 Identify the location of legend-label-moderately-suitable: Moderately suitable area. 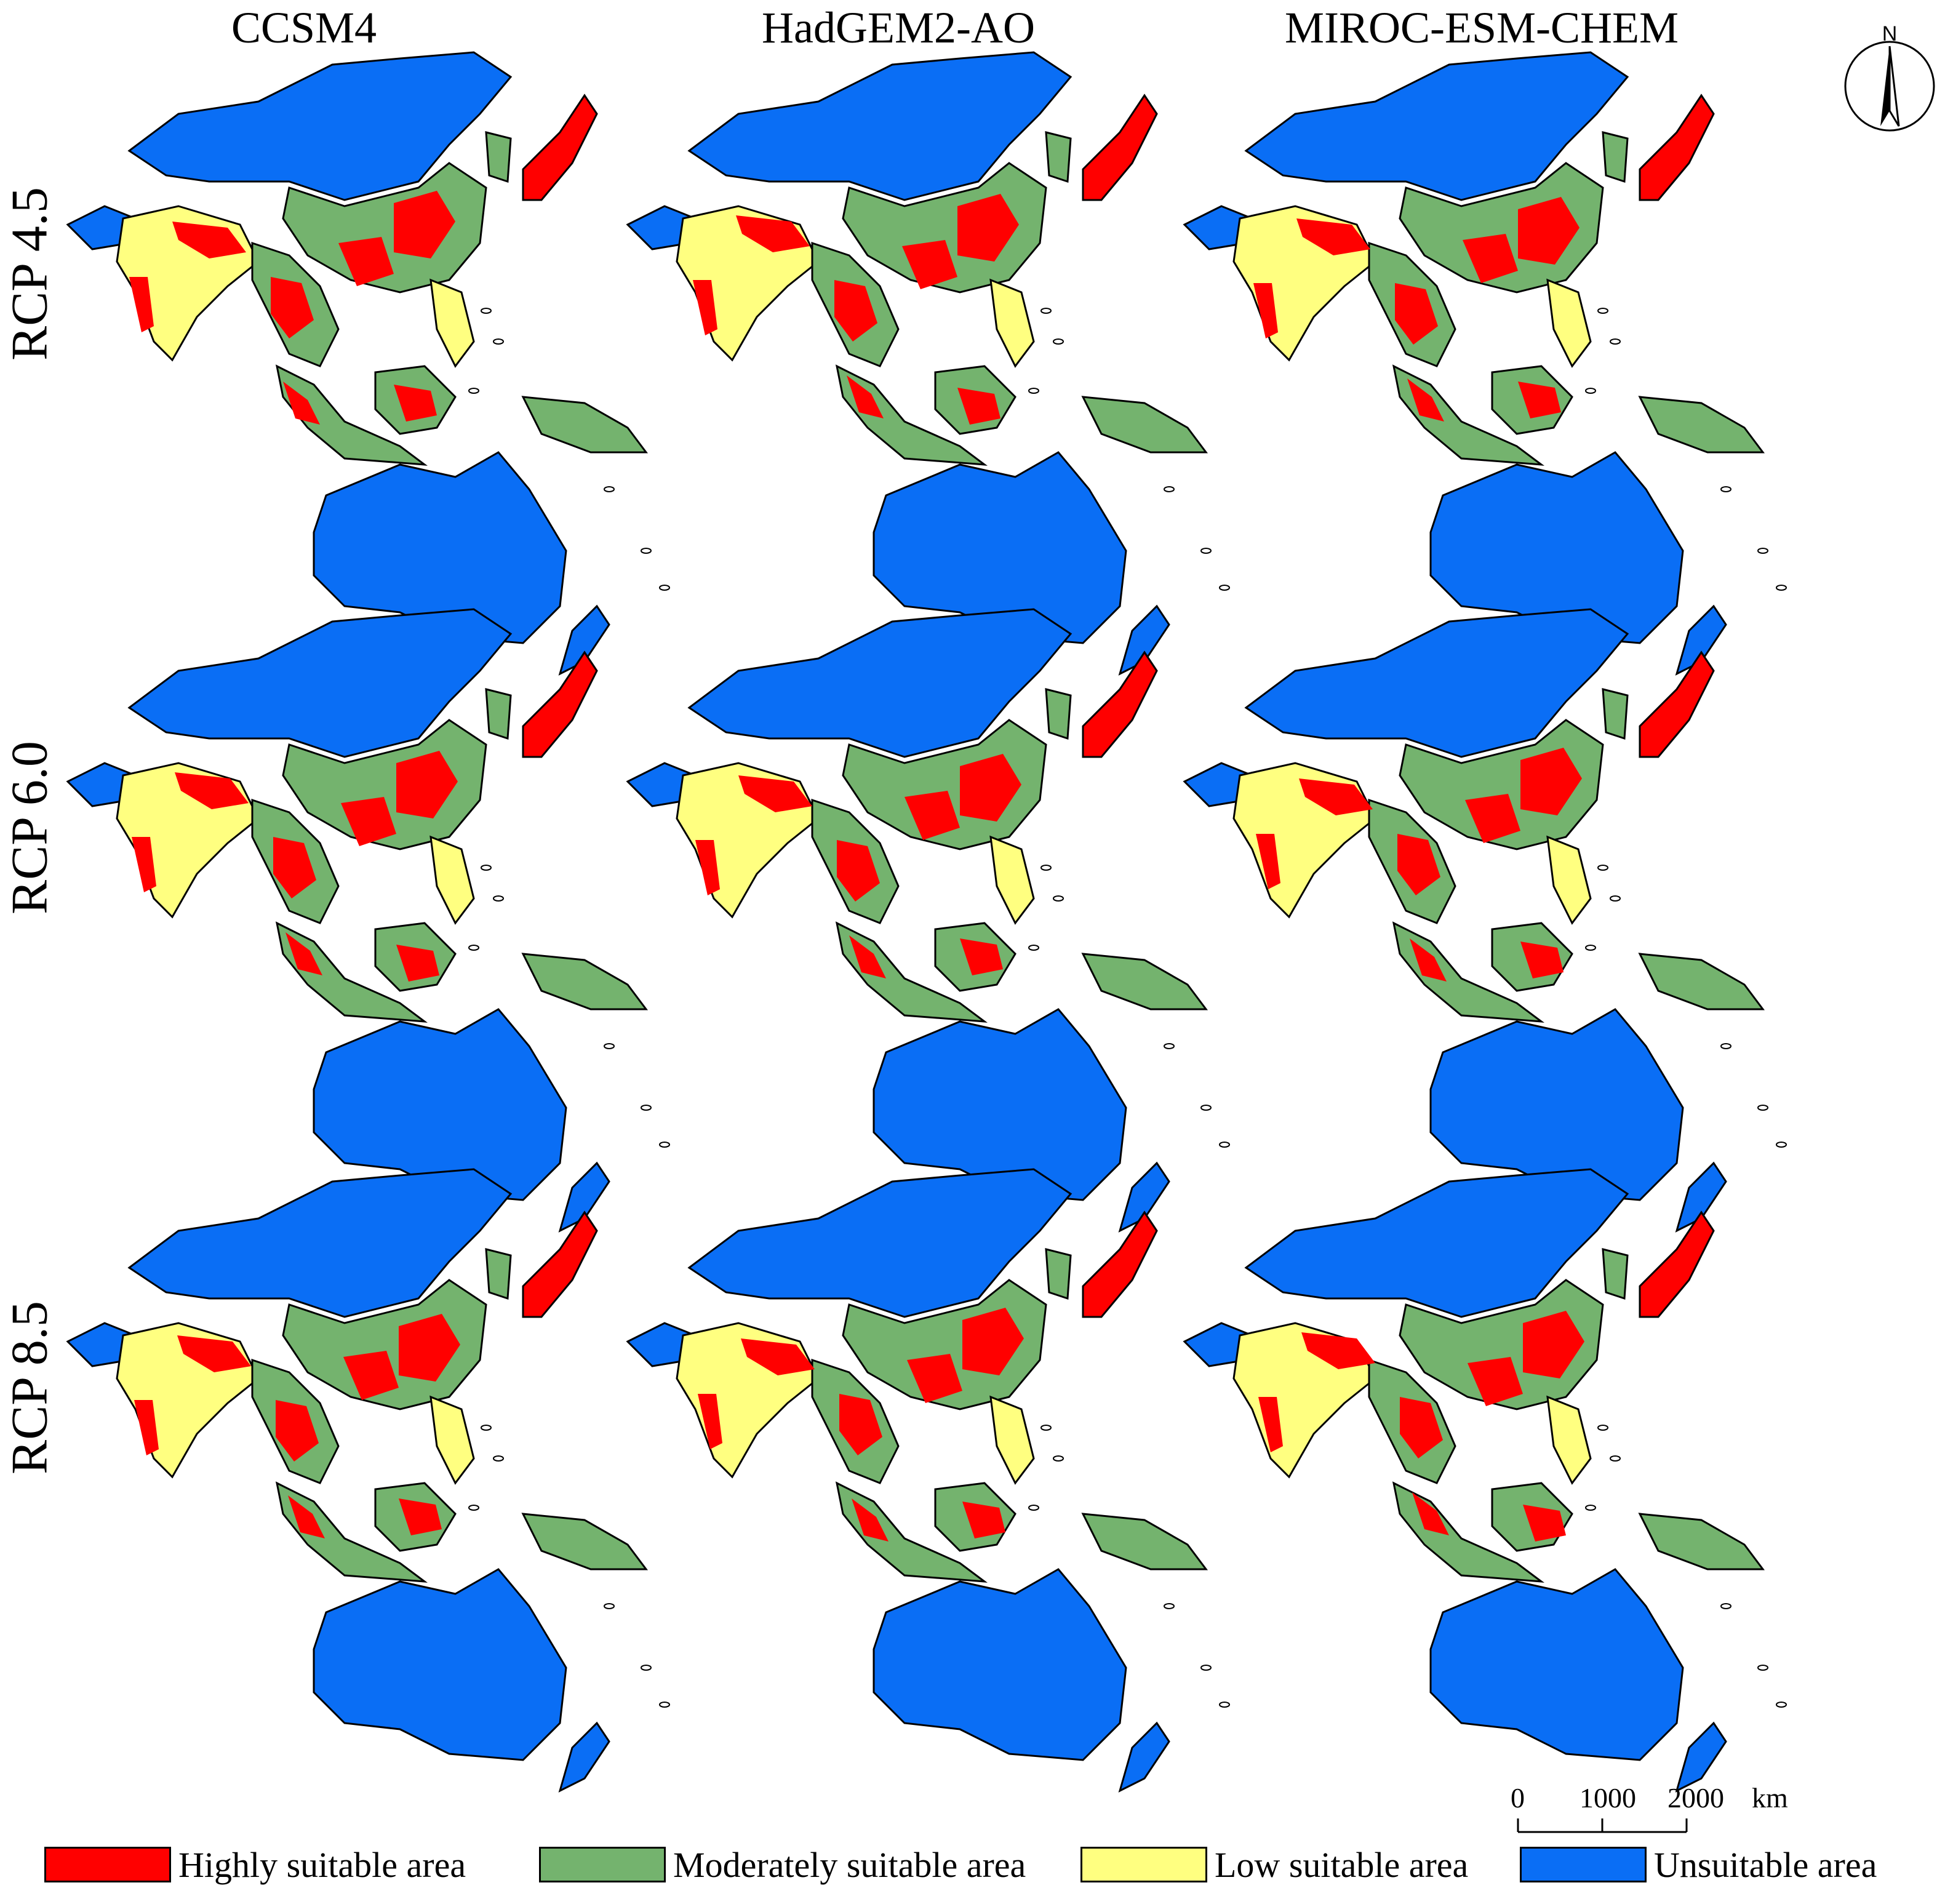
(849, 1864).